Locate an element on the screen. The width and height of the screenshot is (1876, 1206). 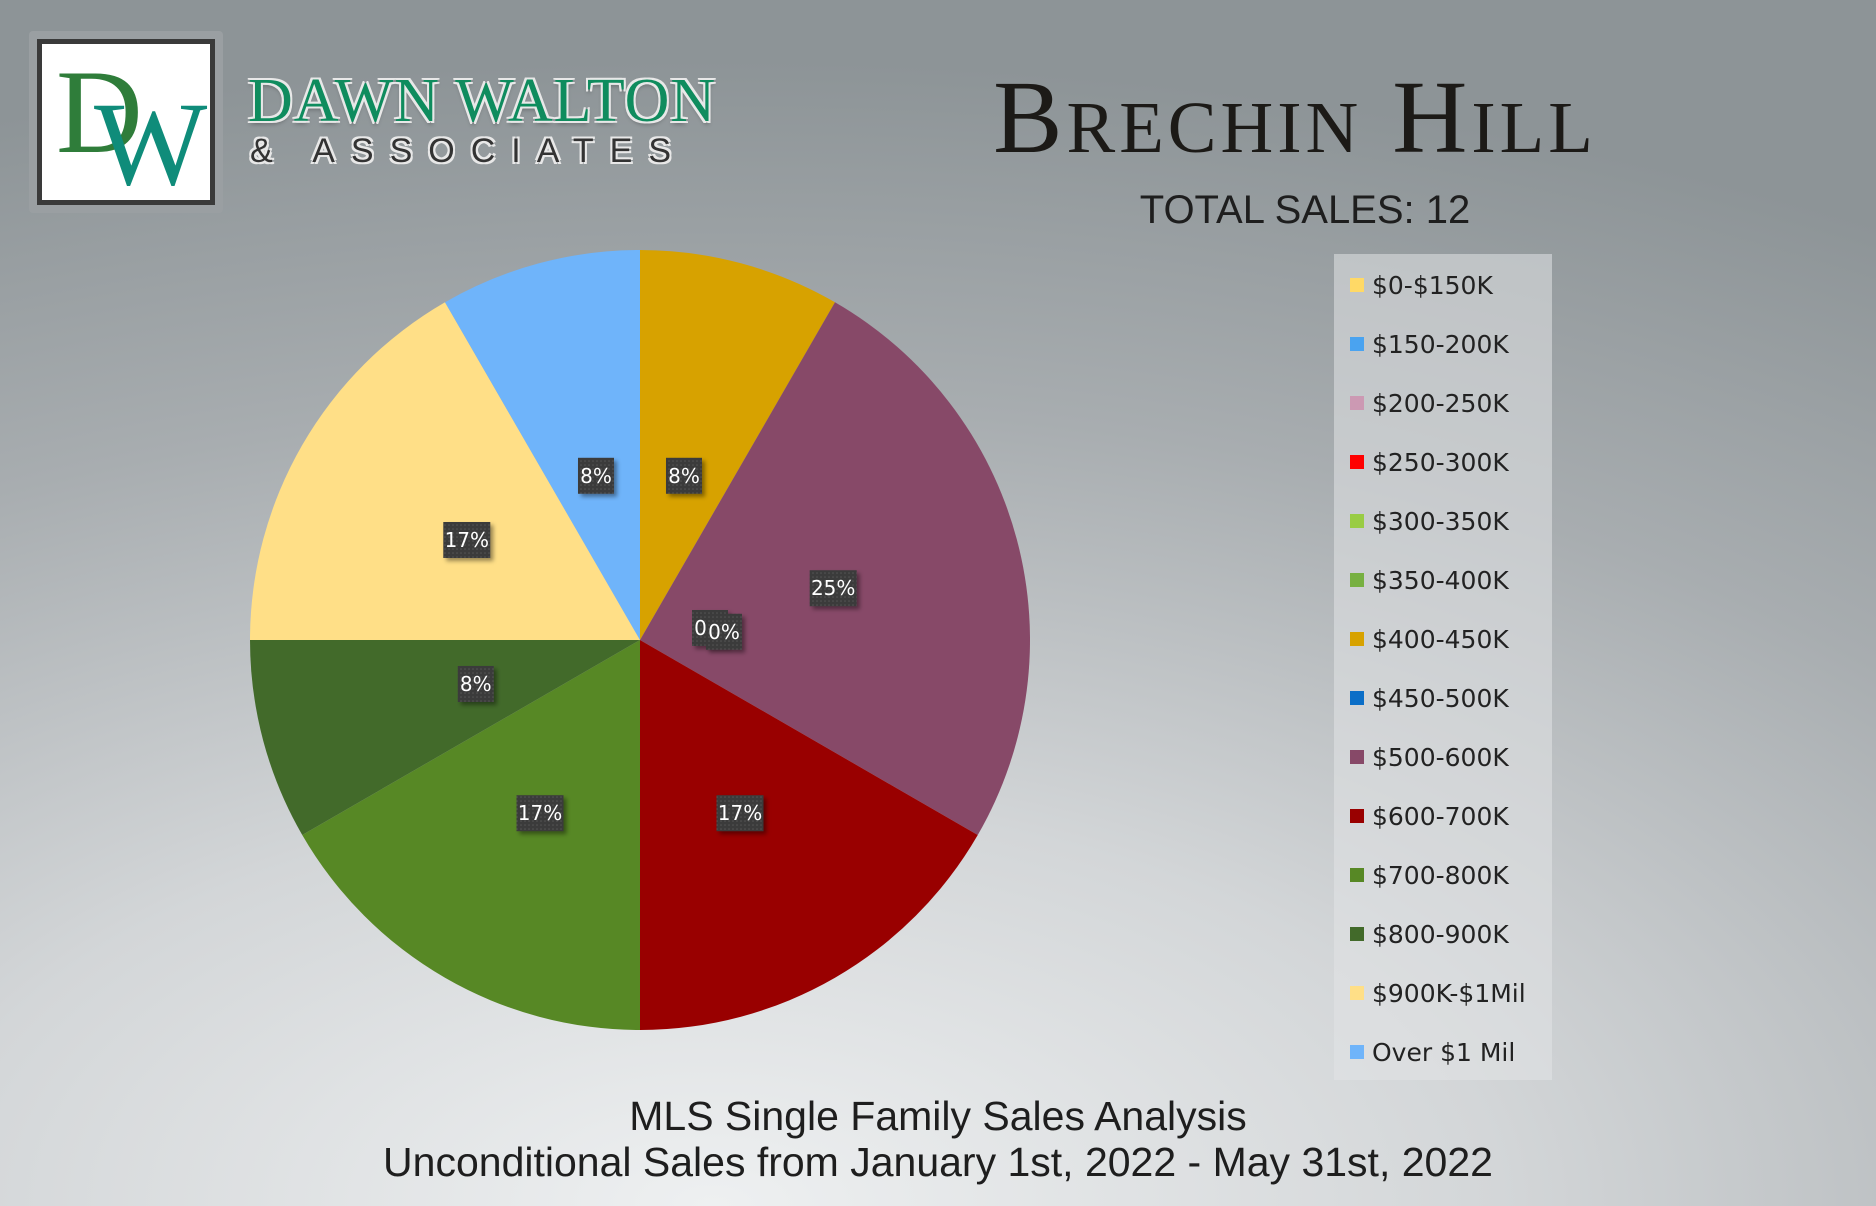
data-label-600-700k: 17% is located at coordinates (740, 813).